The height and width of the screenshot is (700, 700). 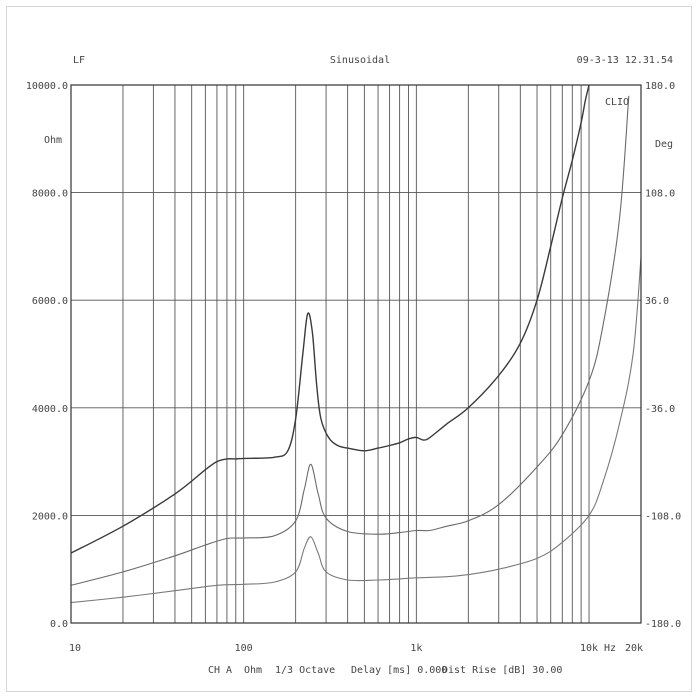 What do you see at coordinates (660, 194) in the screenshot?
I see `y-tick-label-right: 108.0` at bounding box center [660, 194].